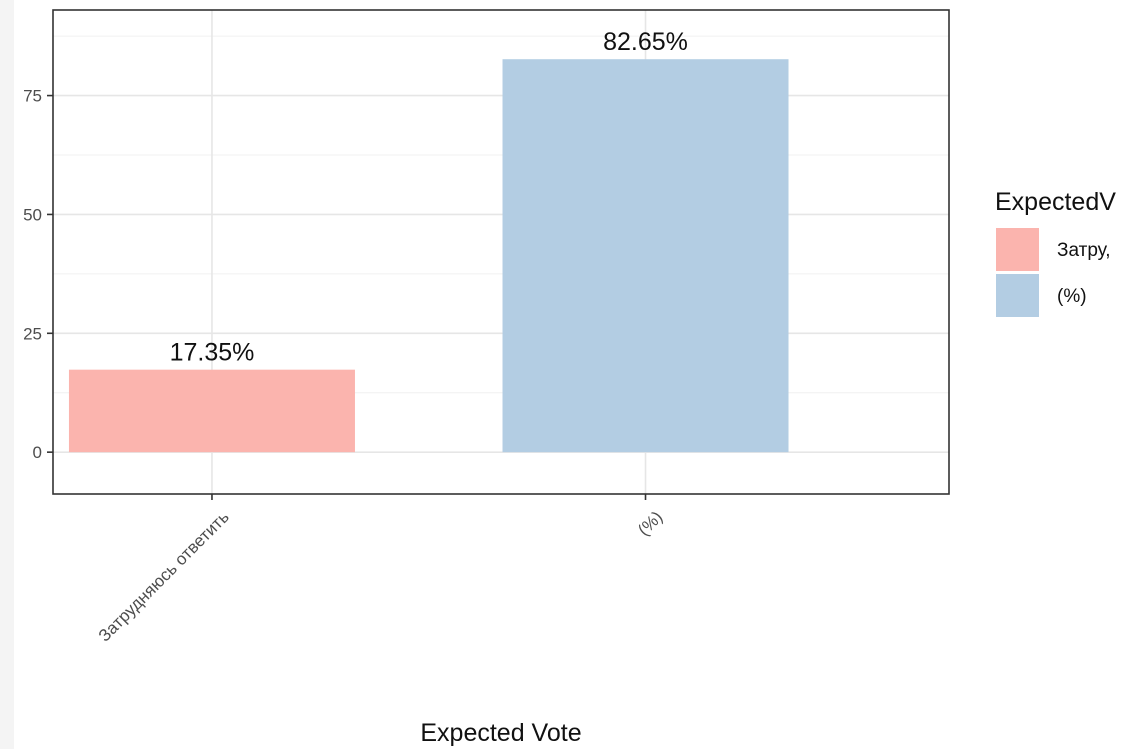 The width and height of the screenshot is (1127, 749). I want to click on legend: ExpectedV Затру, (%), so click(1055, 252).